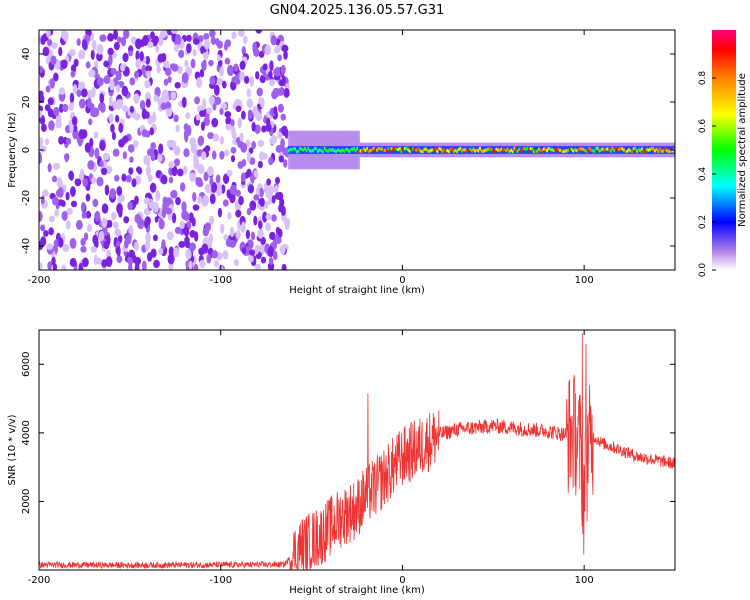 The image size is (750, 600). Describe the element at coordinates (357, 590) in the screenshot. I see `snr-xlabel: Height of straight line (km)` at that location.